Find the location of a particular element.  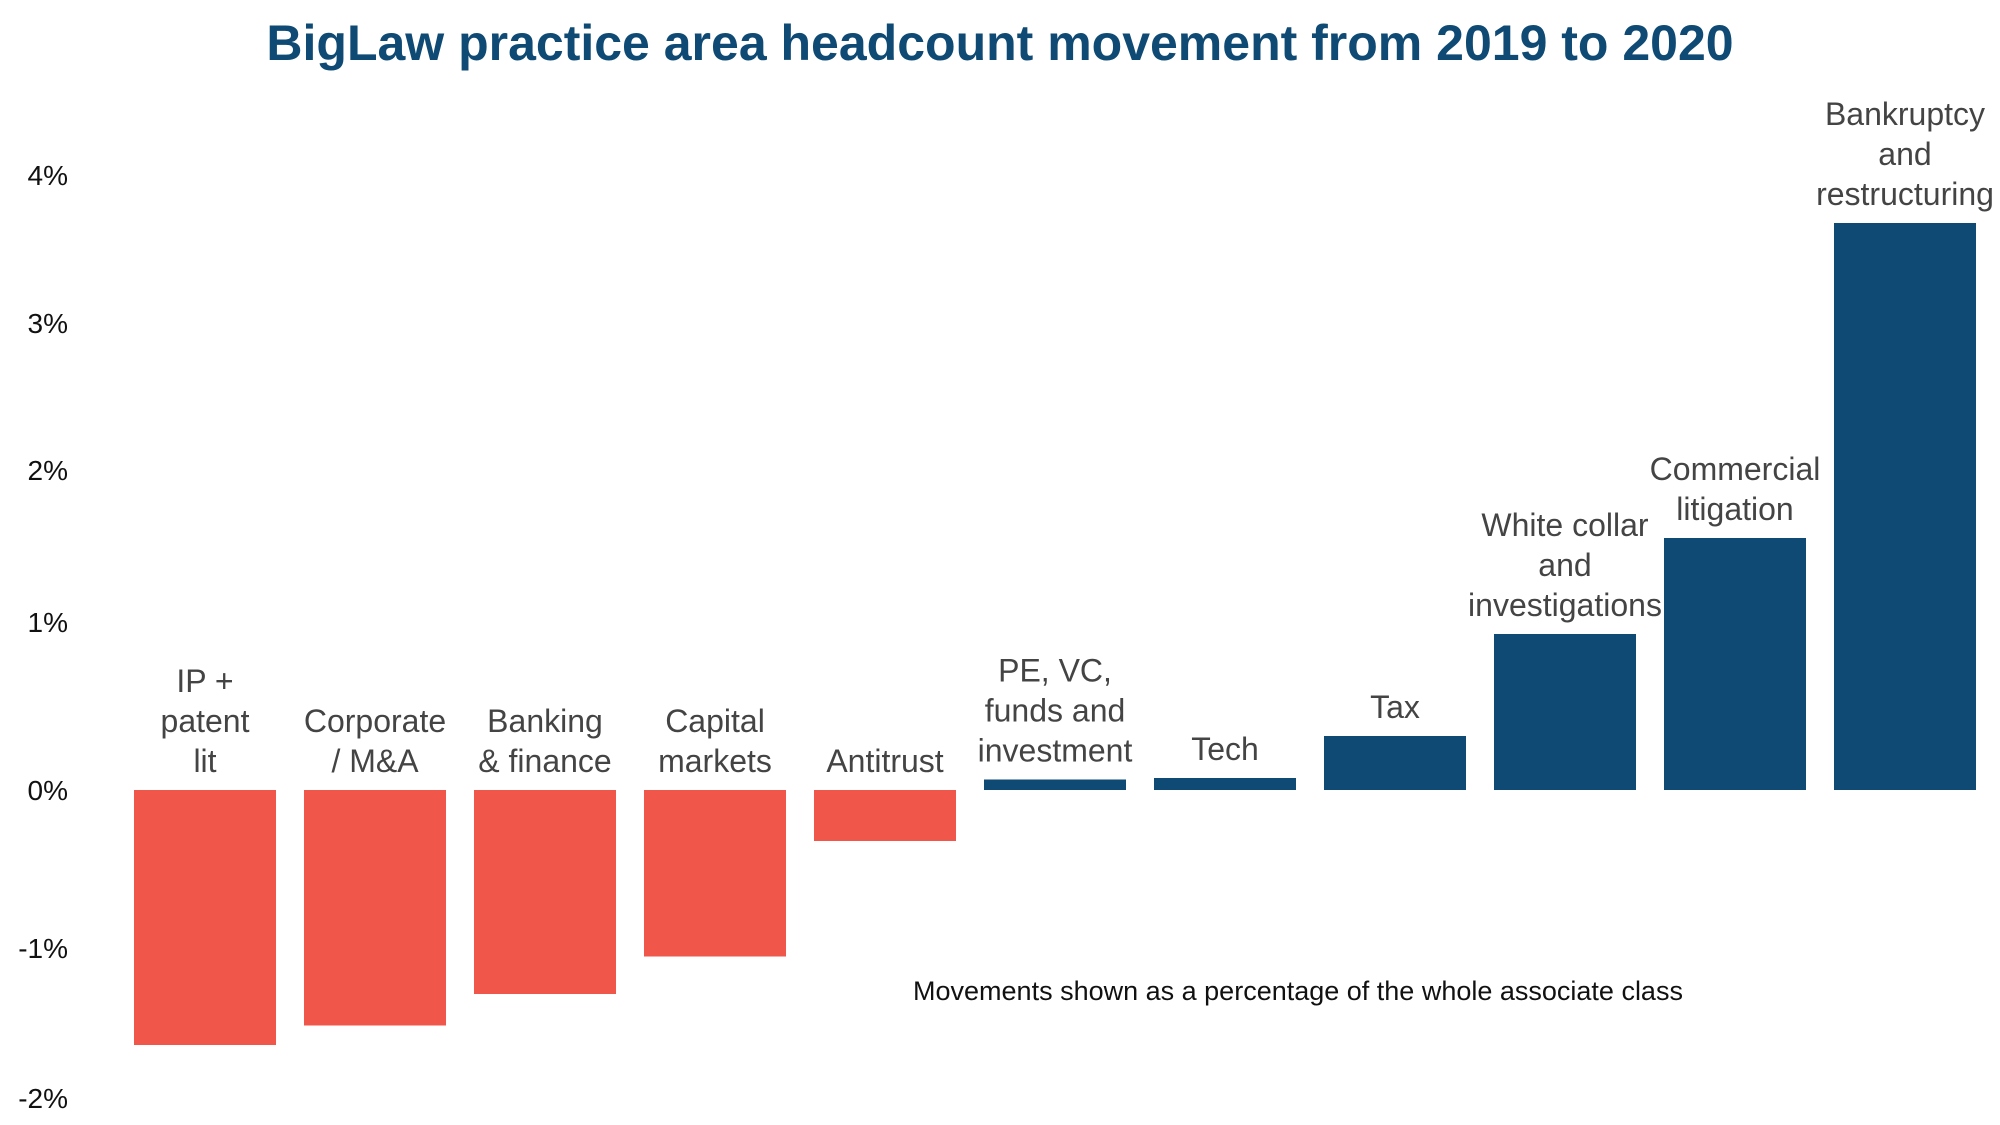

category-label: Tech is located at coordinates (1225, 749).